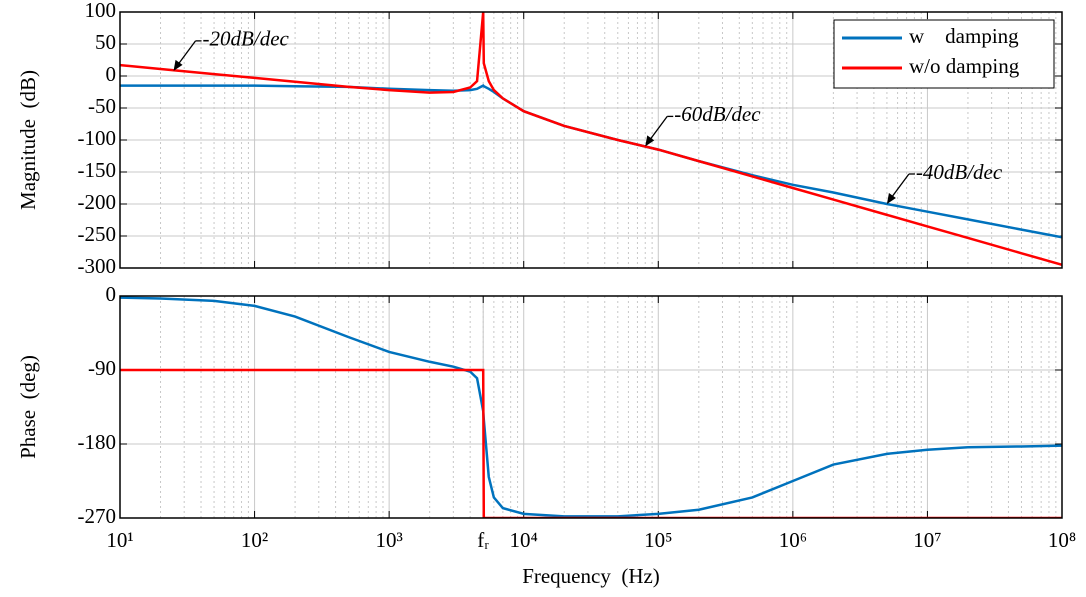 The width and height of the screenshot is (1086, 597). Describe the element at coordinates (97, 234) in the screenshot. I see `y-tick-label: -250` at that location.